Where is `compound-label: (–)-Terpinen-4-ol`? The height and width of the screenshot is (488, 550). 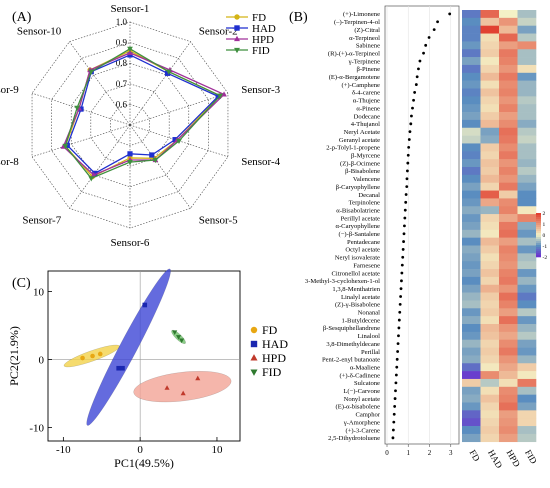
compound-label: (–)-Terpinen-4-ol is located at coordinates (357, 22).